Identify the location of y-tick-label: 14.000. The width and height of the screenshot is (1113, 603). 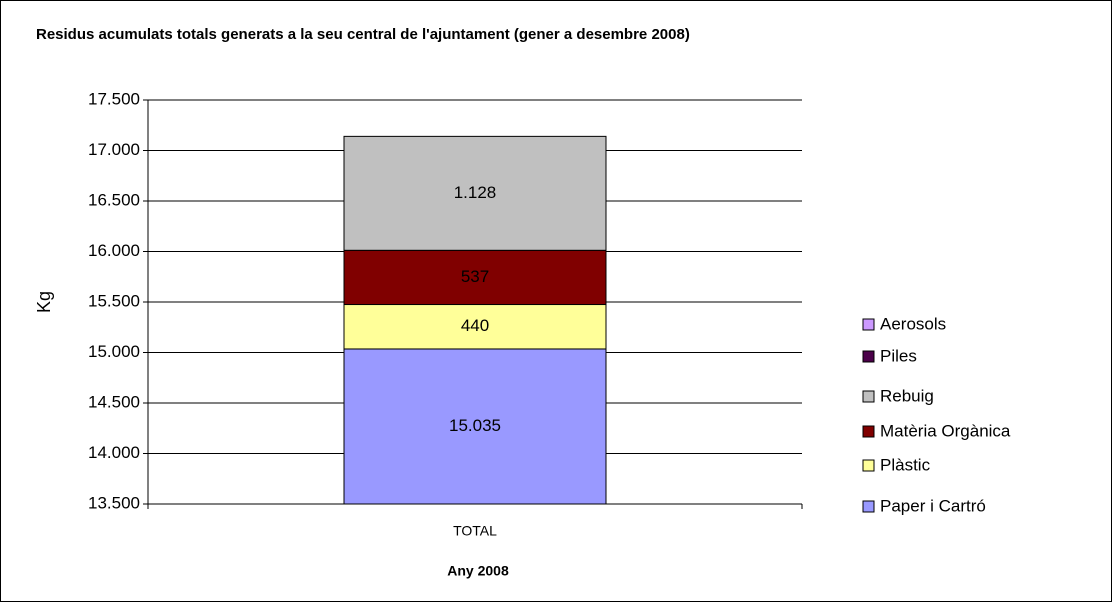
(114, 452).